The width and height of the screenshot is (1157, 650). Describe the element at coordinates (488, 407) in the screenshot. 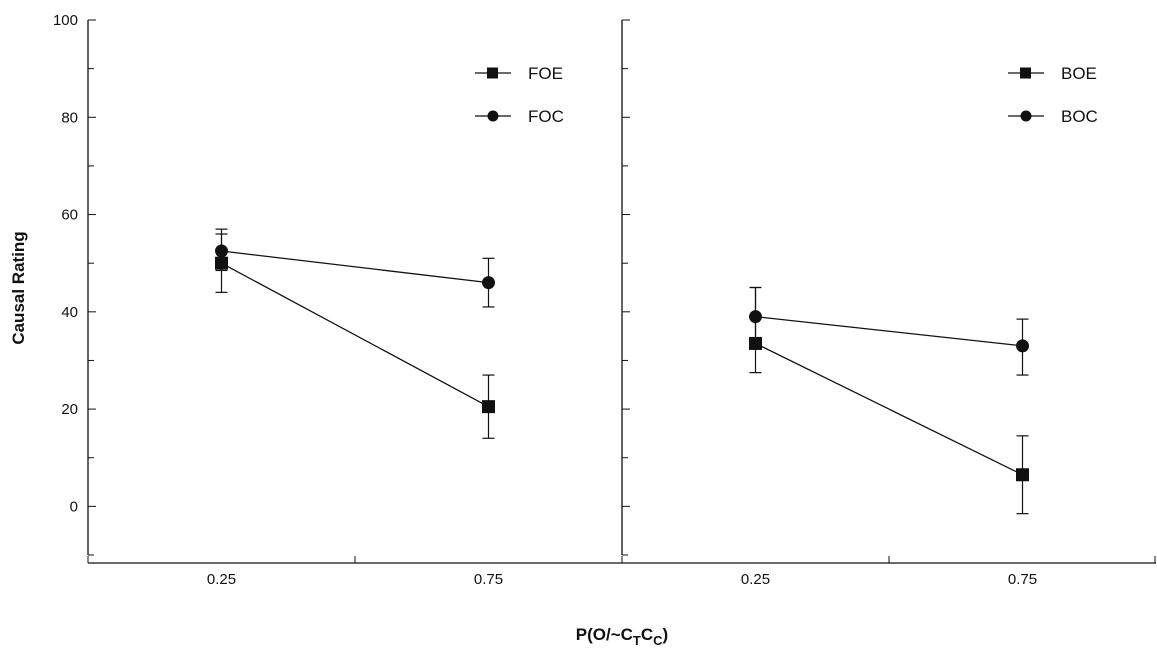

I see `data-point-foe` at that location.